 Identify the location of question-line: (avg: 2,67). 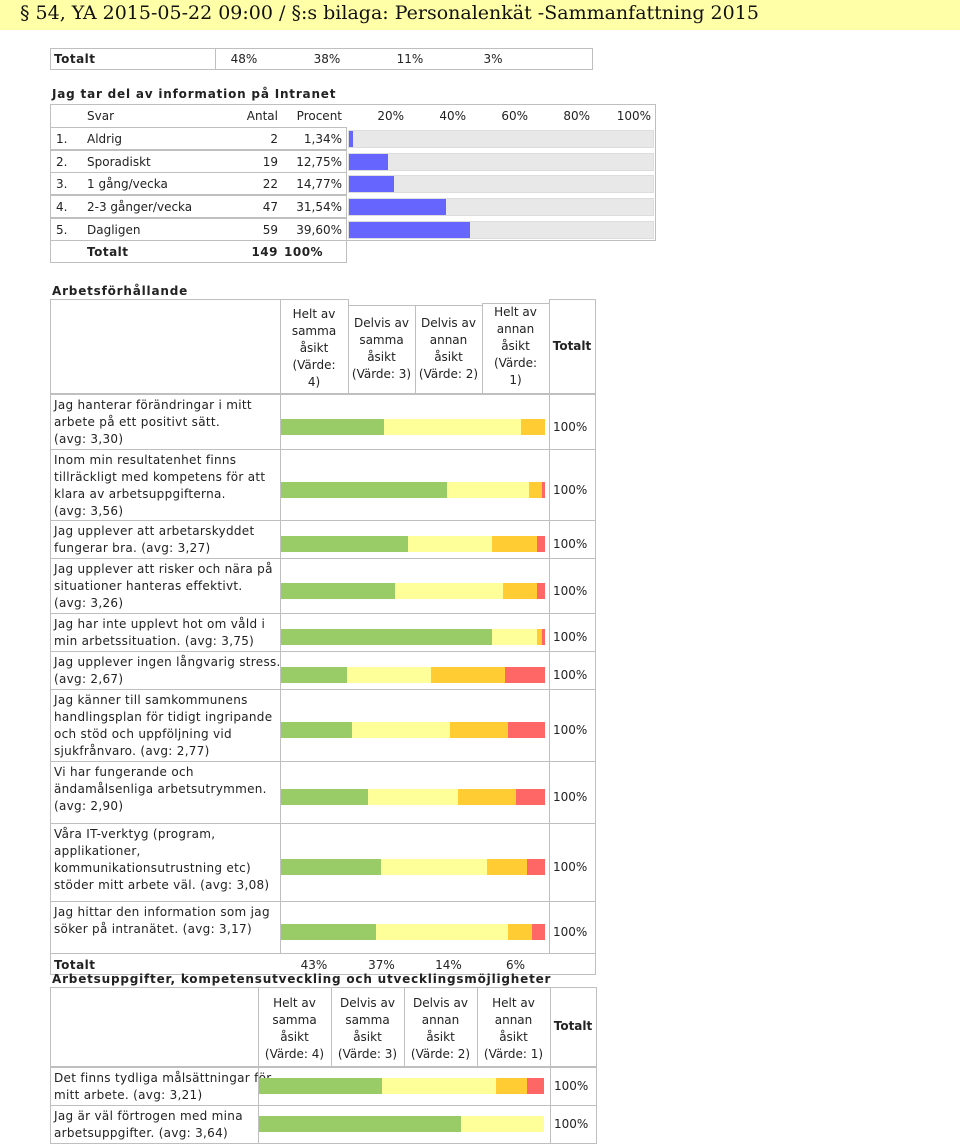
(89, 679).